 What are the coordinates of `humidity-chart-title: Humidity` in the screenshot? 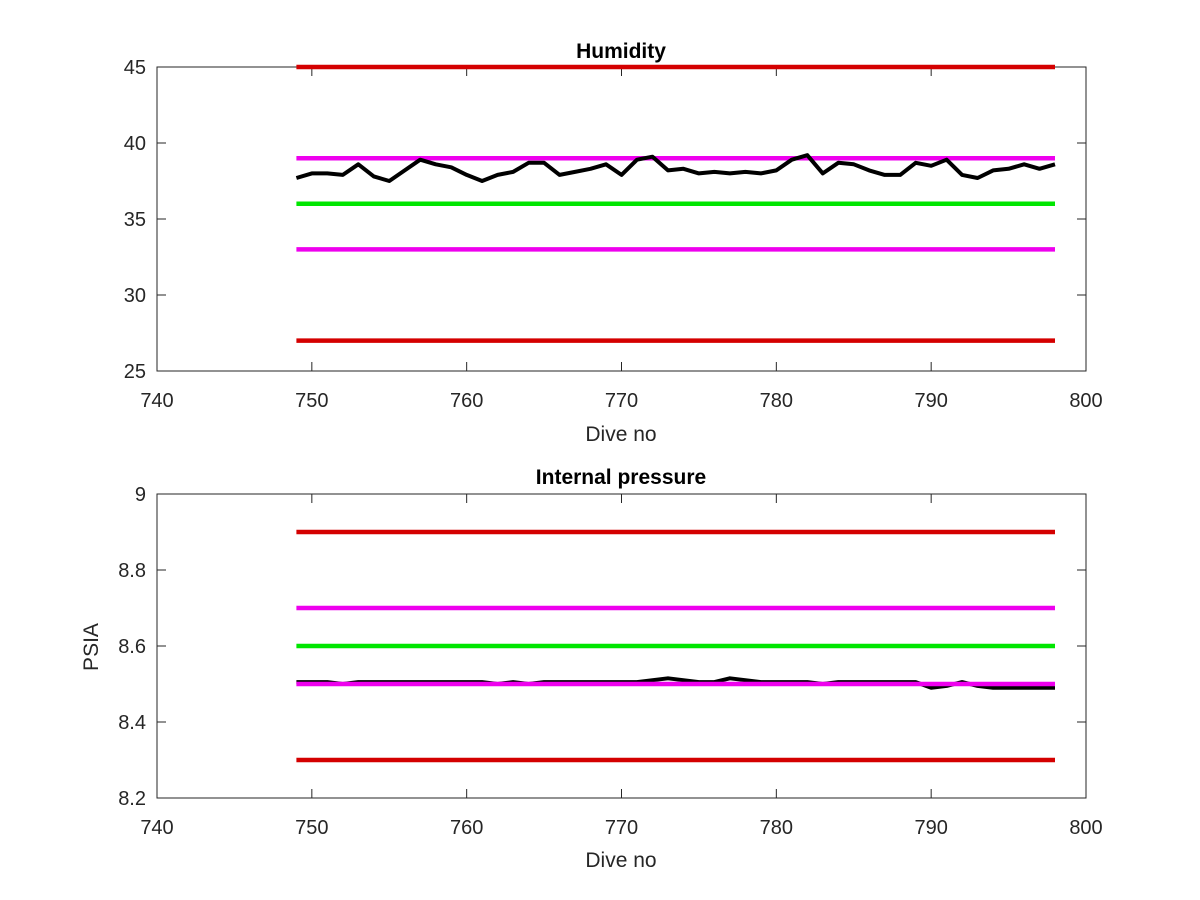 It's located at (621, 51).